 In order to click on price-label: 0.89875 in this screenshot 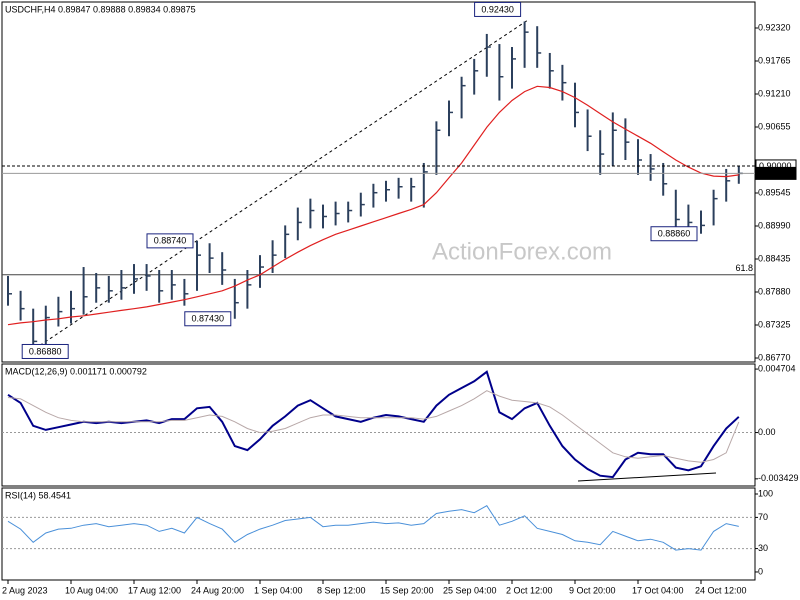, I will do `click(775, 173)`.